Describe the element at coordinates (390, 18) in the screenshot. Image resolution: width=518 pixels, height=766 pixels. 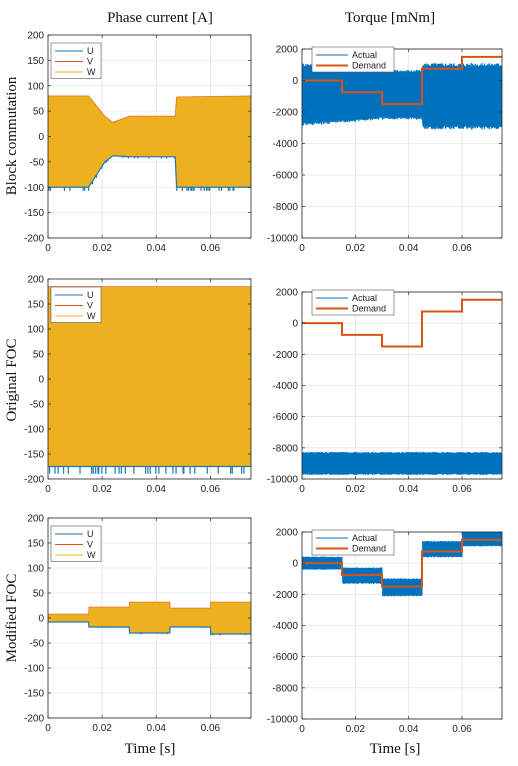
I see `right-column-header: Torque [mNm]` at that location.